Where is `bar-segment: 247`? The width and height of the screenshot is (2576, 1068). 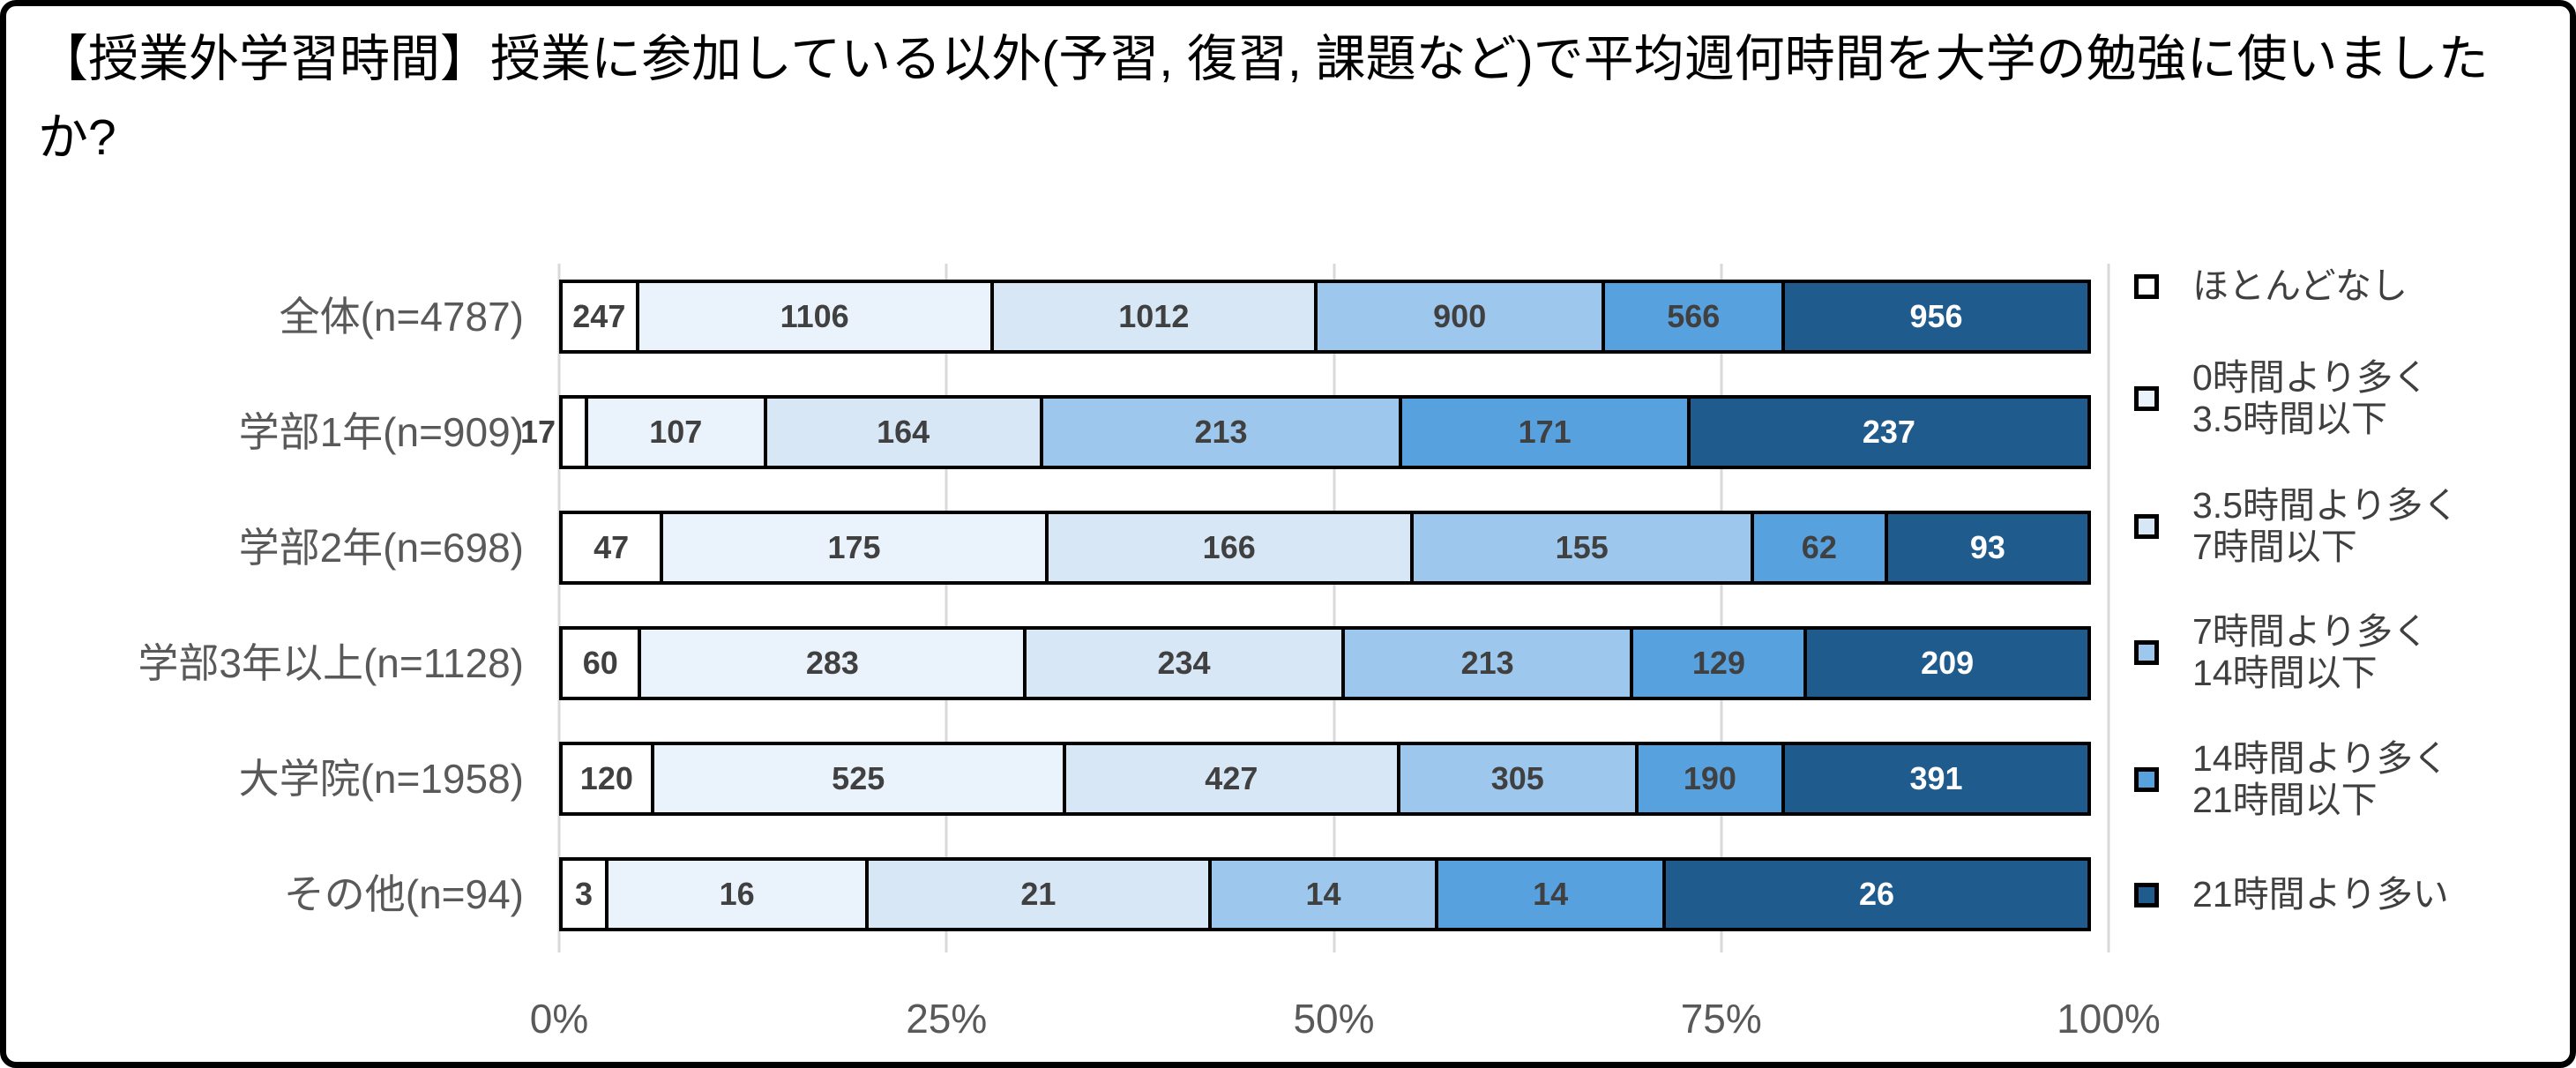
bar-segment: 247 is located at coordinates (599, 317).